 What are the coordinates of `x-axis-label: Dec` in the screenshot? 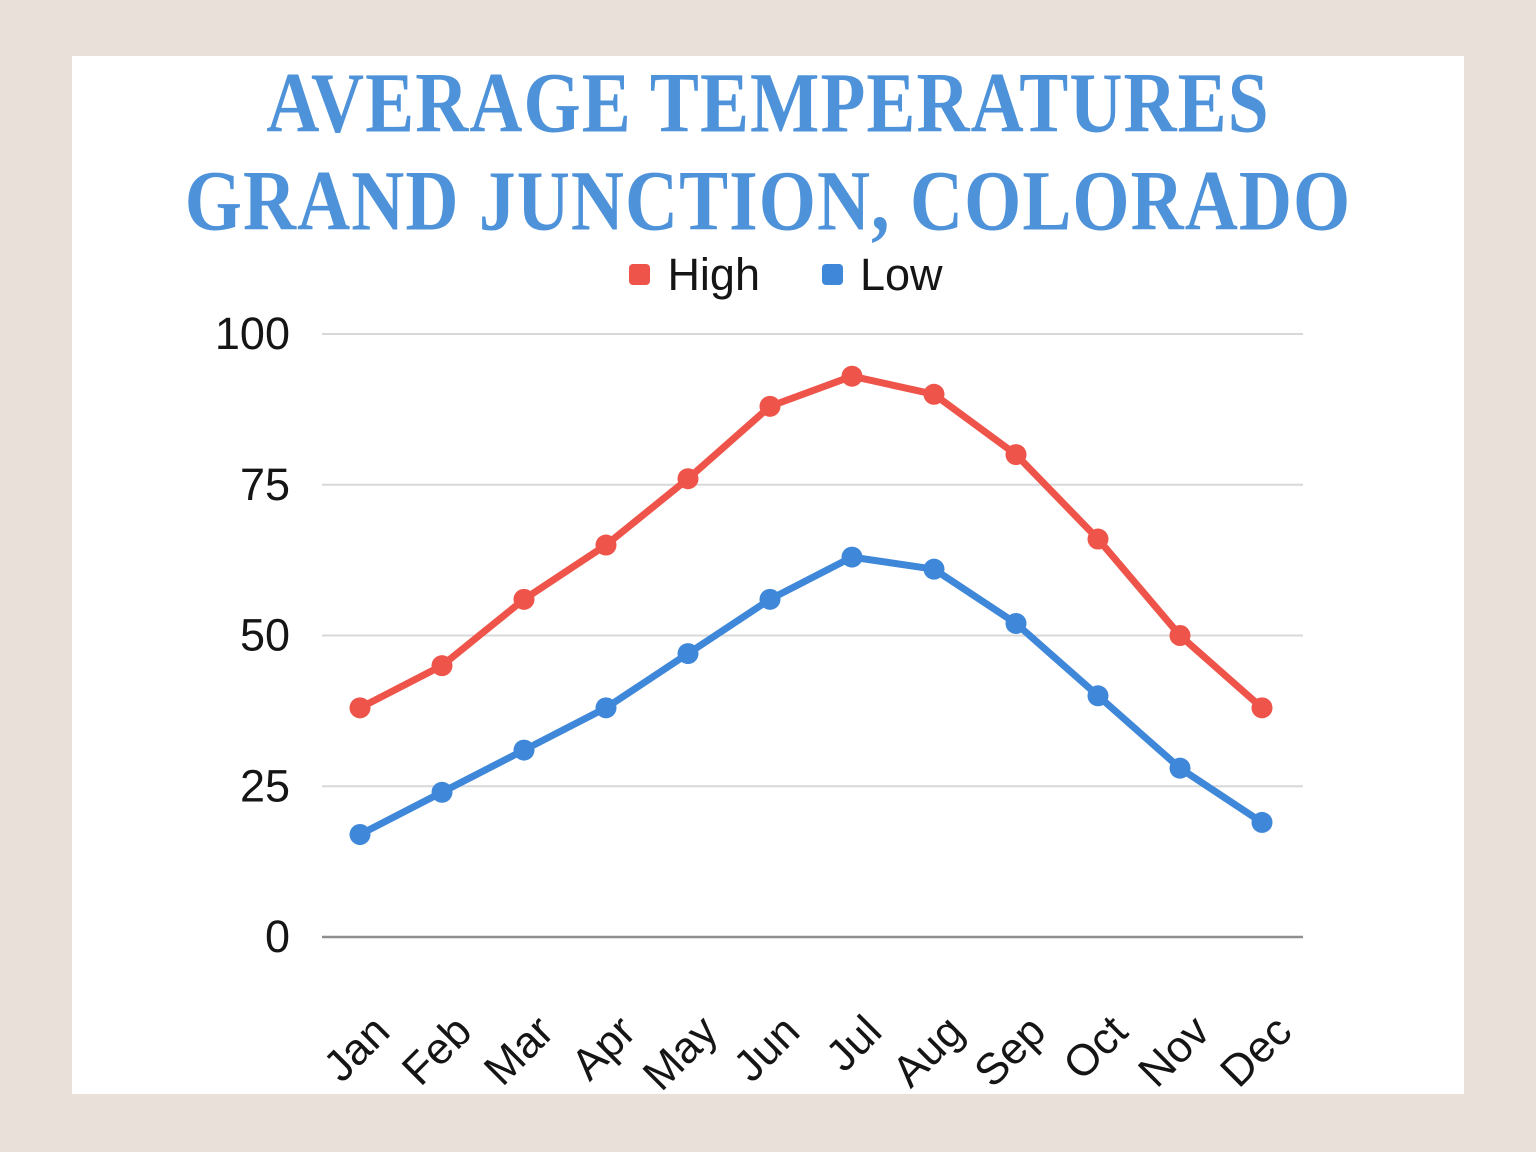 It's located at (1256, 1050).